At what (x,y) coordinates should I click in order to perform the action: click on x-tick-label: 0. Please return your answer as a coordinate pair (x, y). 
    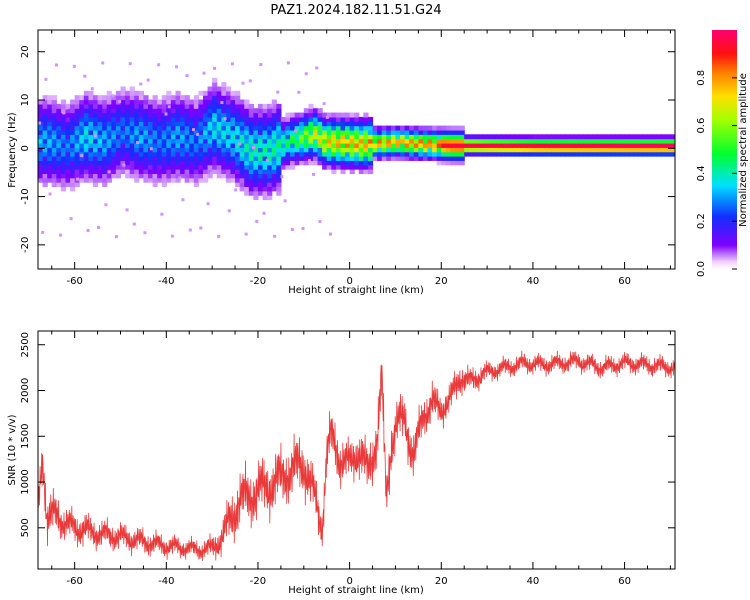
    Looking at the image, I should click on (349, 581).